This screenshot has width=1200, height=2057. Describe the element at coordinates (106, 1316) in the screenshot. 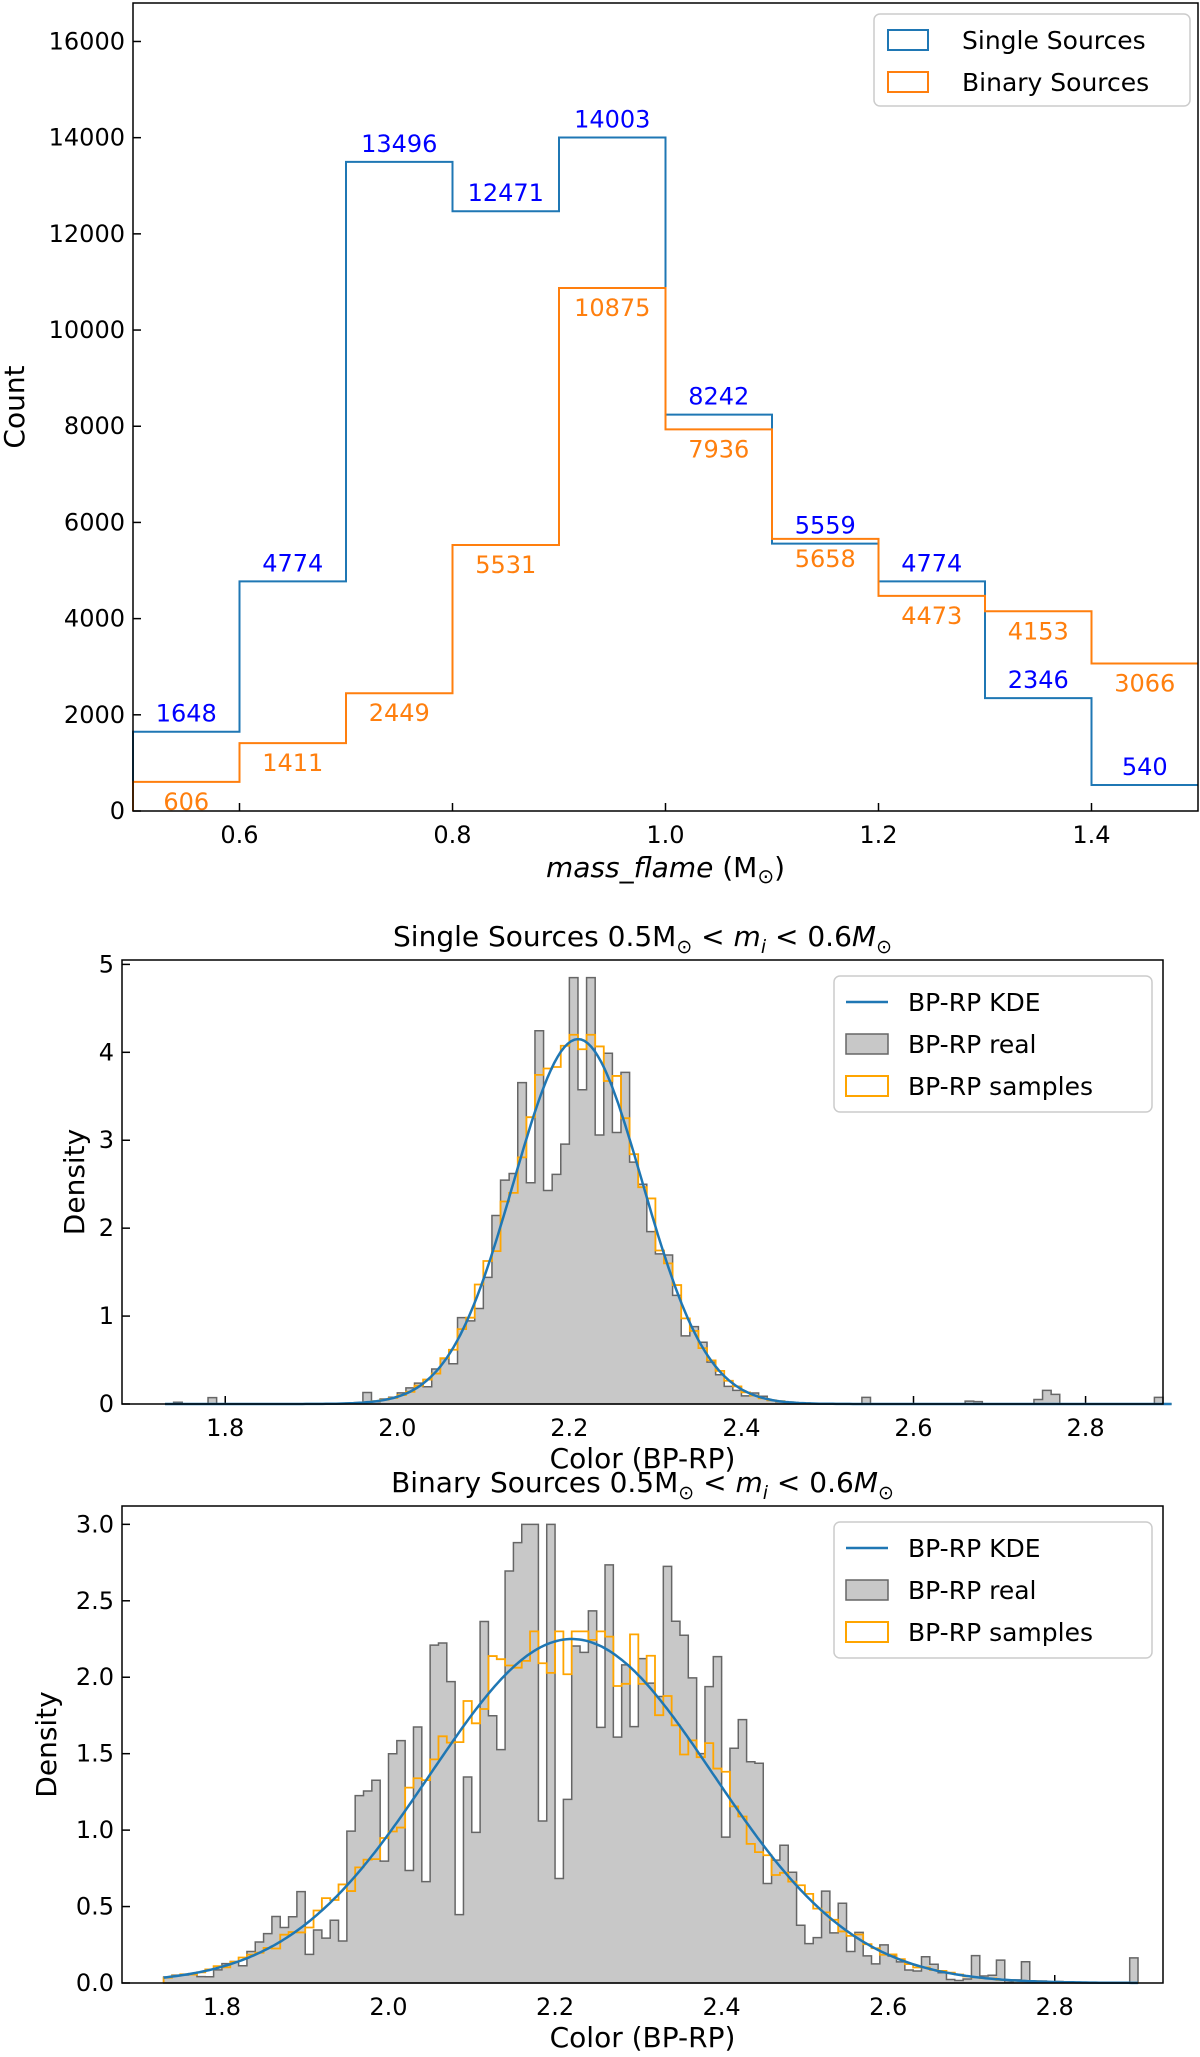

I see `y-tick-label: 1` at that location.